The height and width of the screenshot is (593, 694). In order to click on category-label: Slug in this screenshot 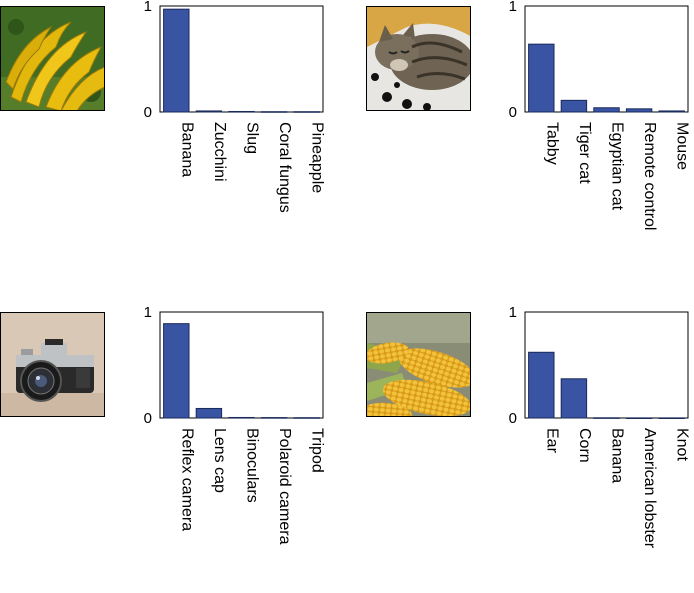, I will do `click(252, 138)`.